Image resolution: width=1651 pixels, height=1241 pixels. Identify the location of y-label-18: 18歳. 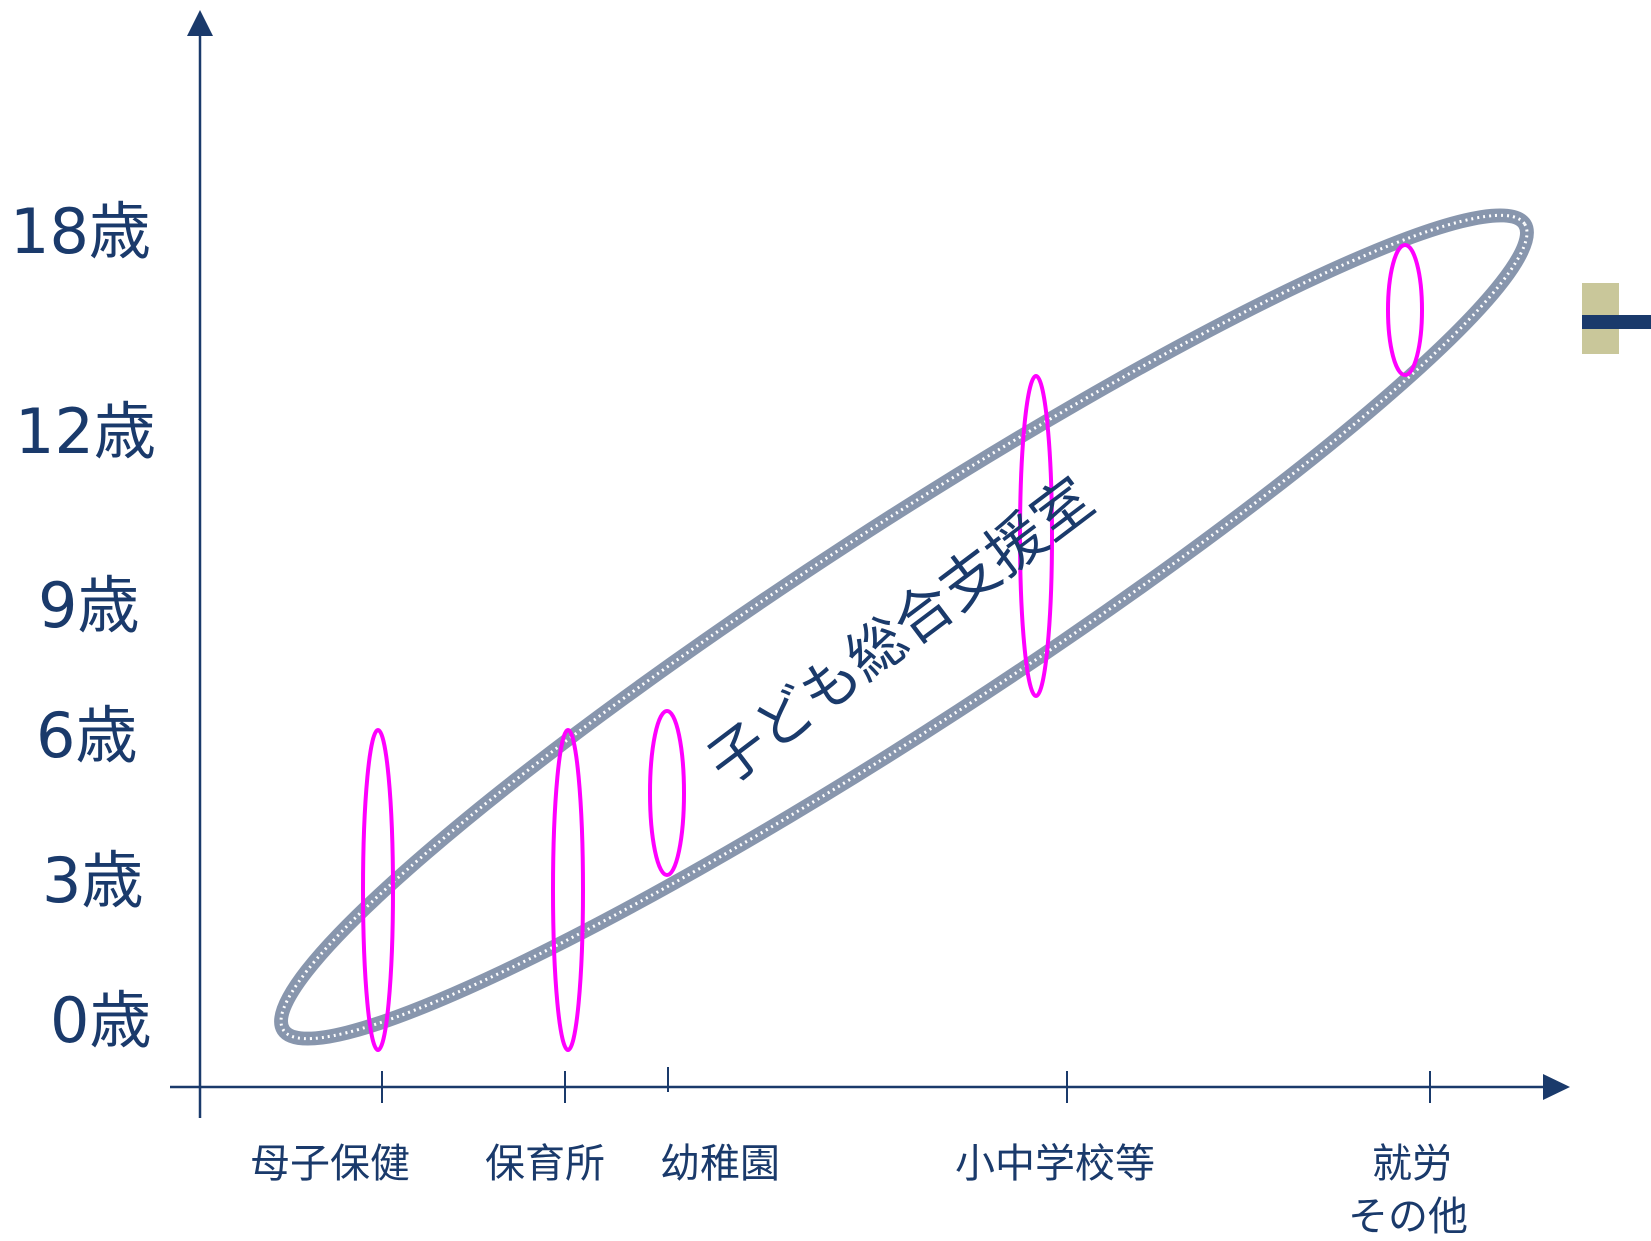
(80, 231).